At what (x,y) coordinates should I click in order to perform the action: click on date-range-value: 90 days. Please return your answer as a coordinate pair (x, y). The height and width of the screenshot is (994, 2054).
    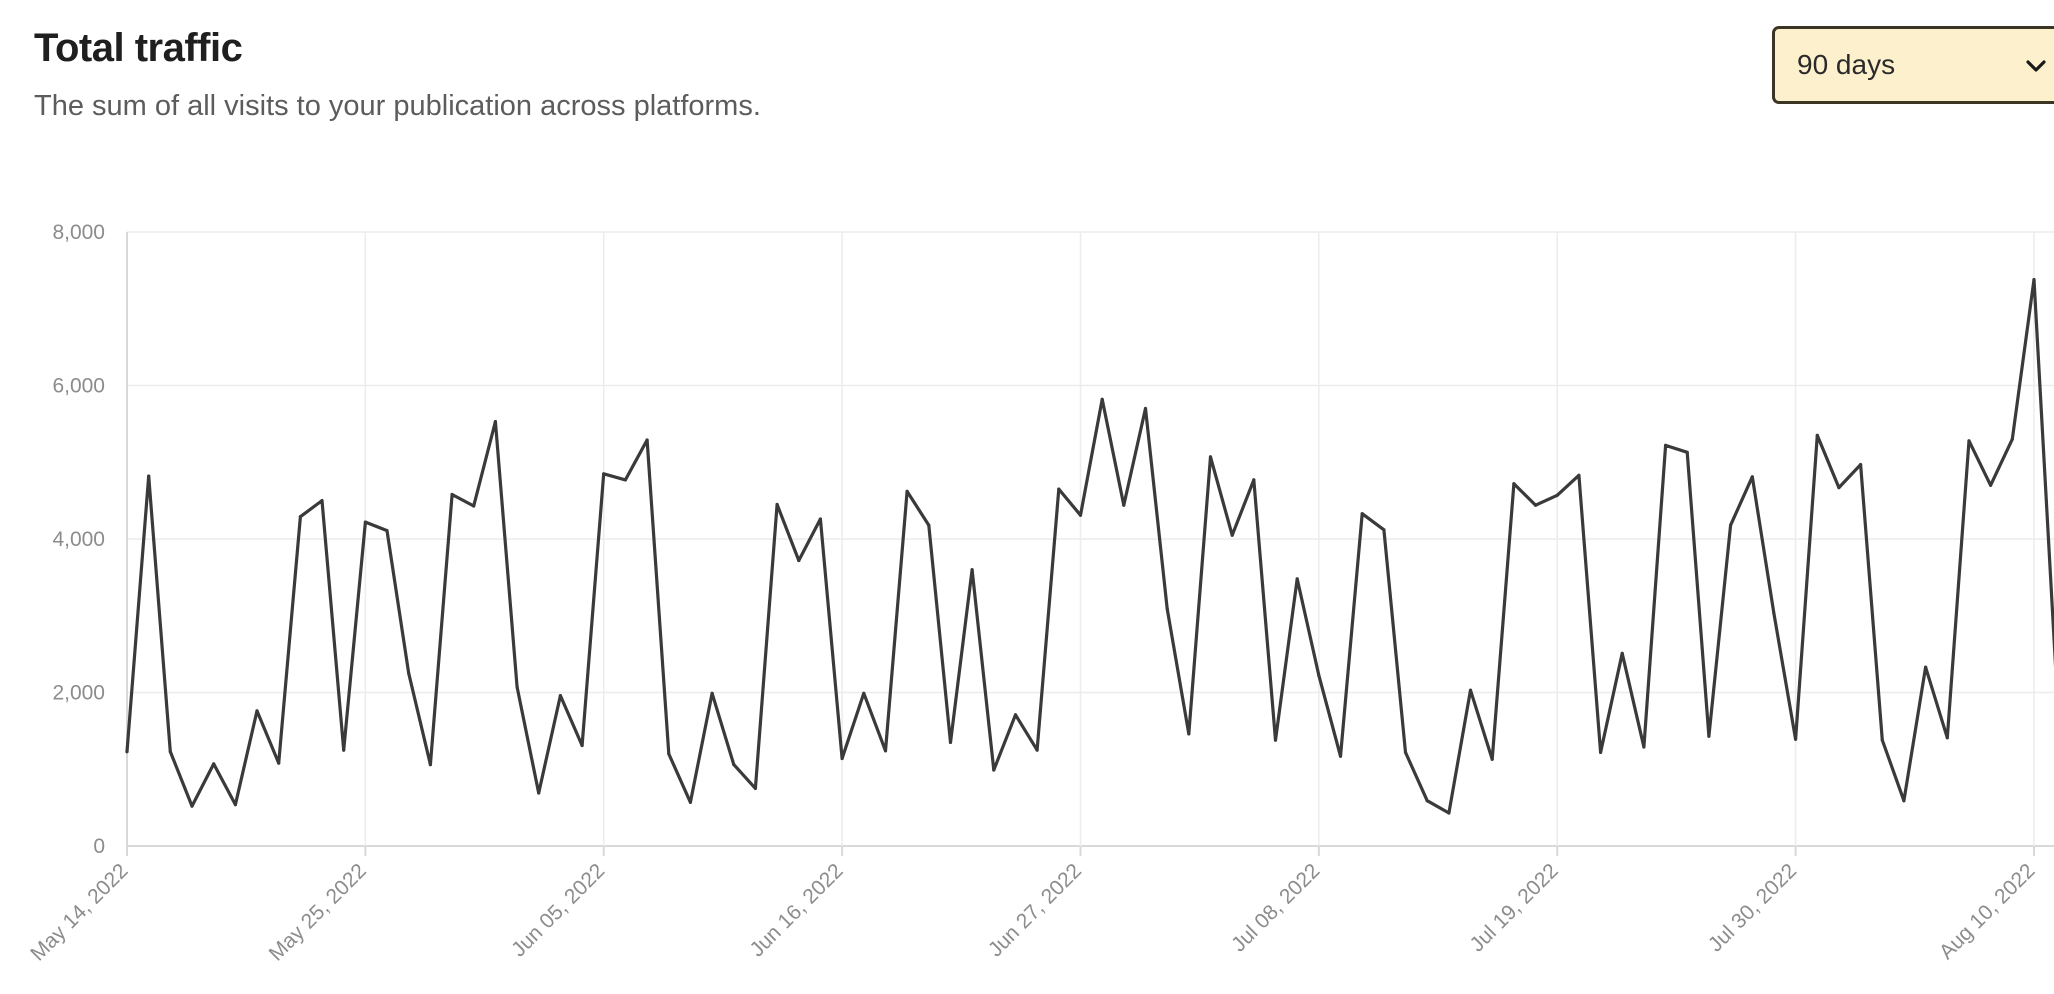
    Looking at the image, I should click on (1846, 64).